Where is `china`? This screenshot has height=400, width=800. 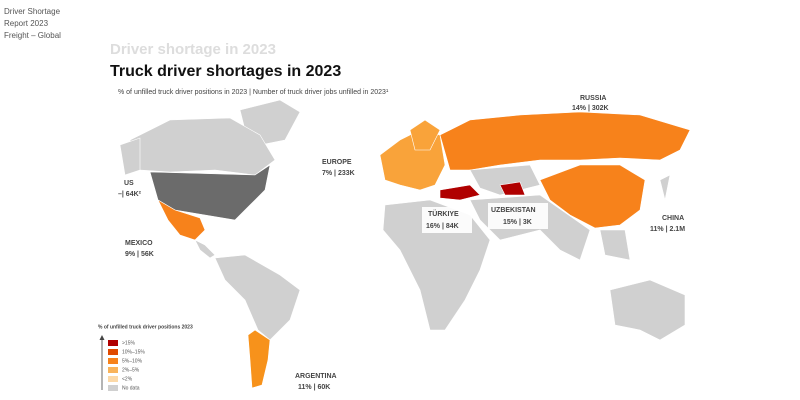
china is located at coordinates (592, 196).